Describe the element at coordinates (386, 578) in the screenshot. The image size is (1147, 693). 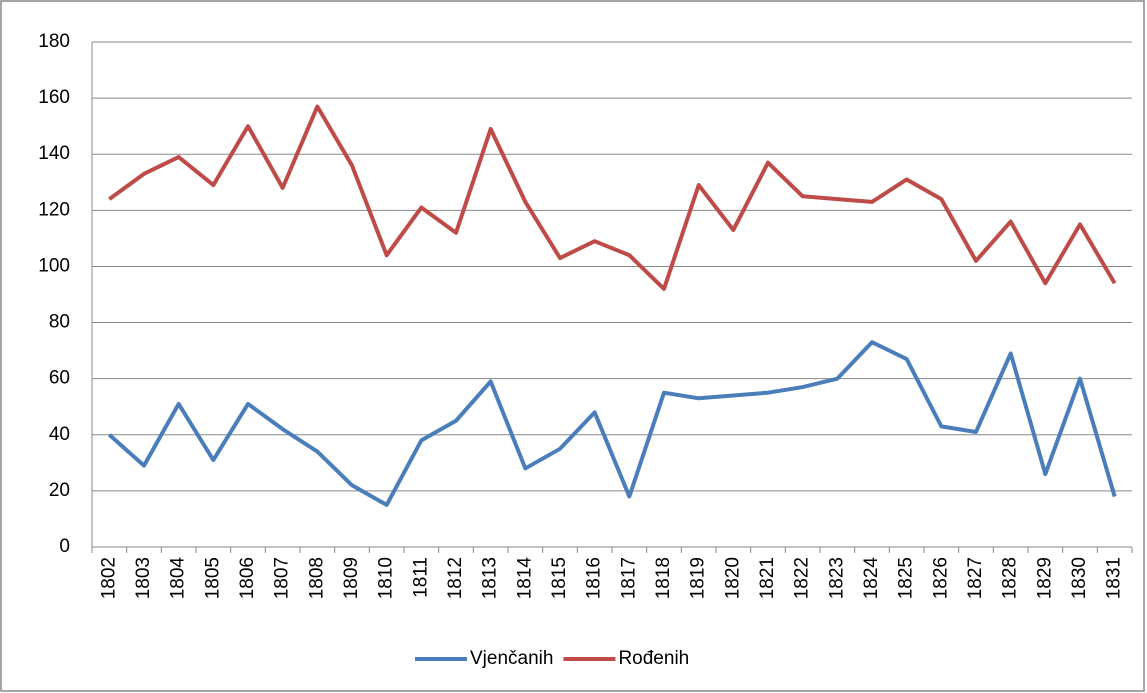
I see `x-tick-label: 1810` at that location.